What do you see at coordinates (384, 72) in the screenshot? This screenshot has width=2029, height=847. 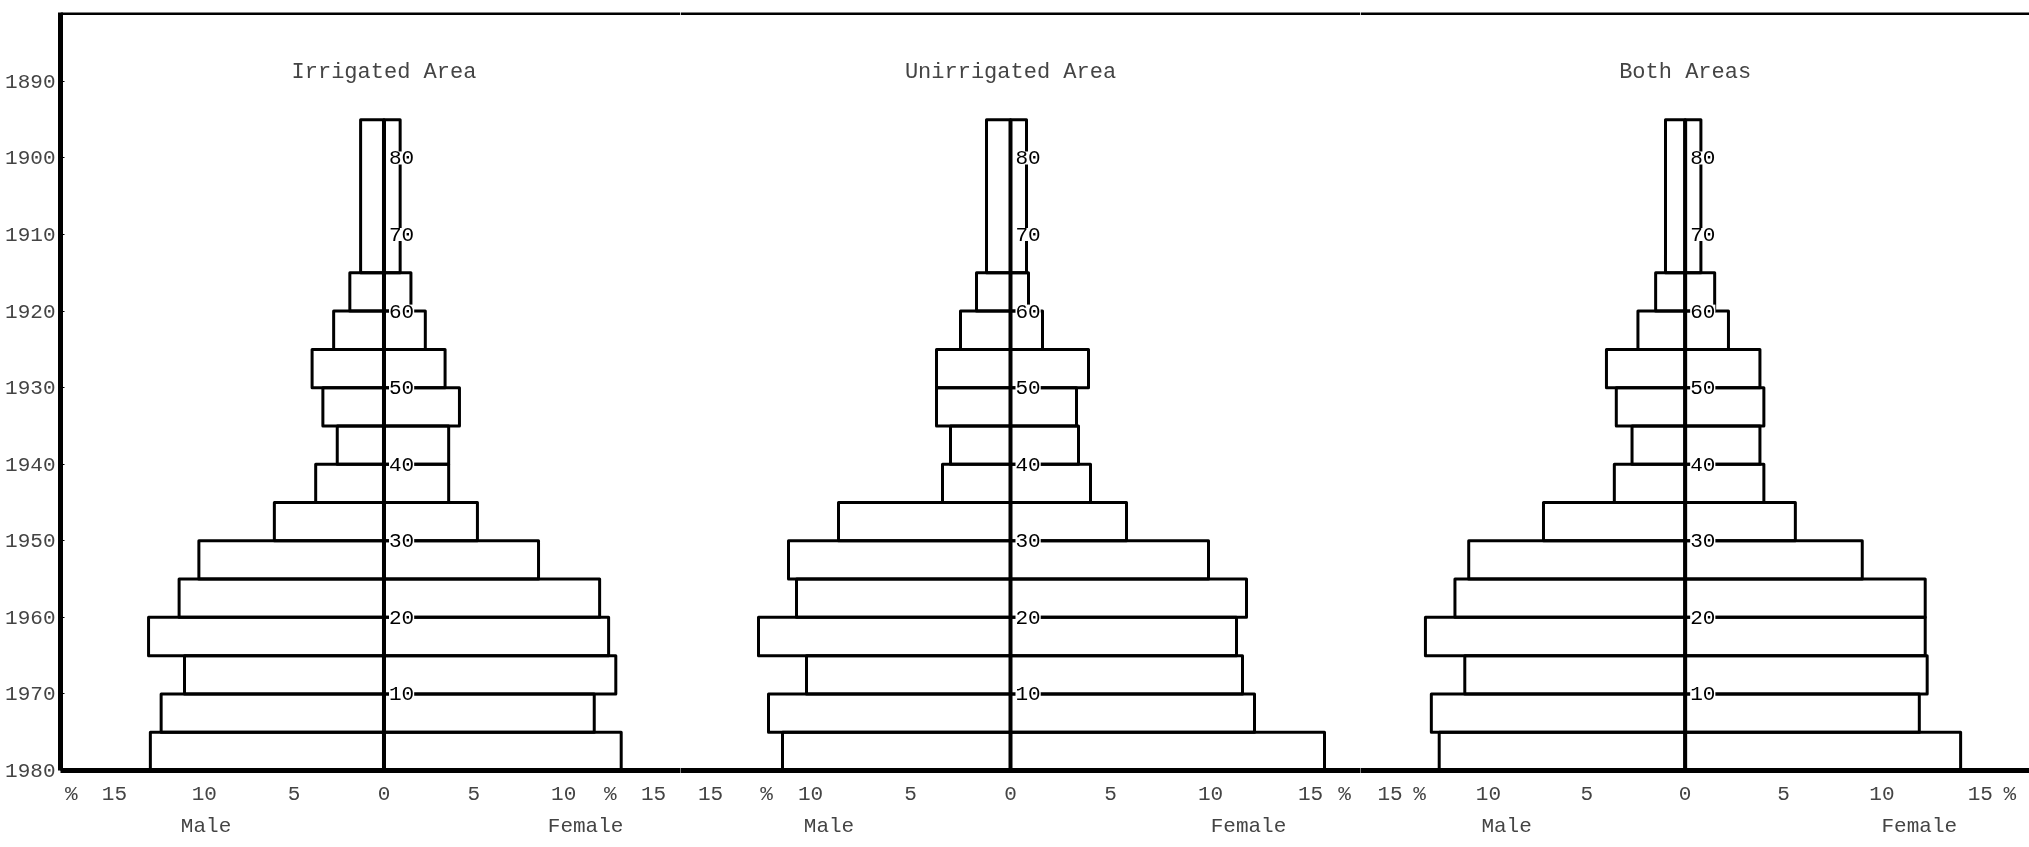 I see `text: Irrigated Area` at bounding box center [384, 72].